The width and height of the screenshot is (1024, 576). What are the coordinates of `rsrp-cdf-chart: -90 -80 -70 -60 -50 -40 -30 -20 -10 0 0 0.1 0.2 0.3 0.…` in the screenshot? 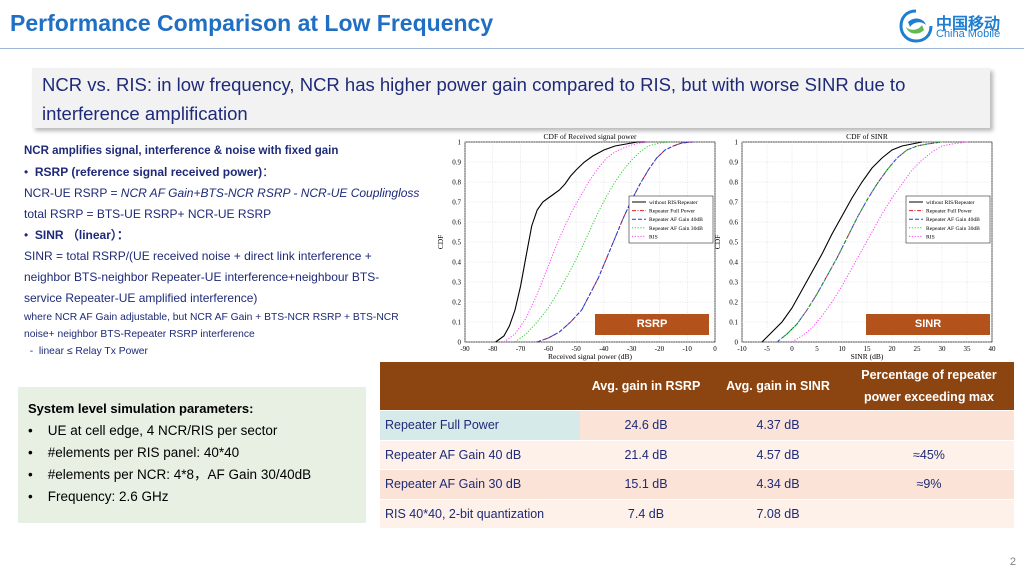 It's located at (579, 245).